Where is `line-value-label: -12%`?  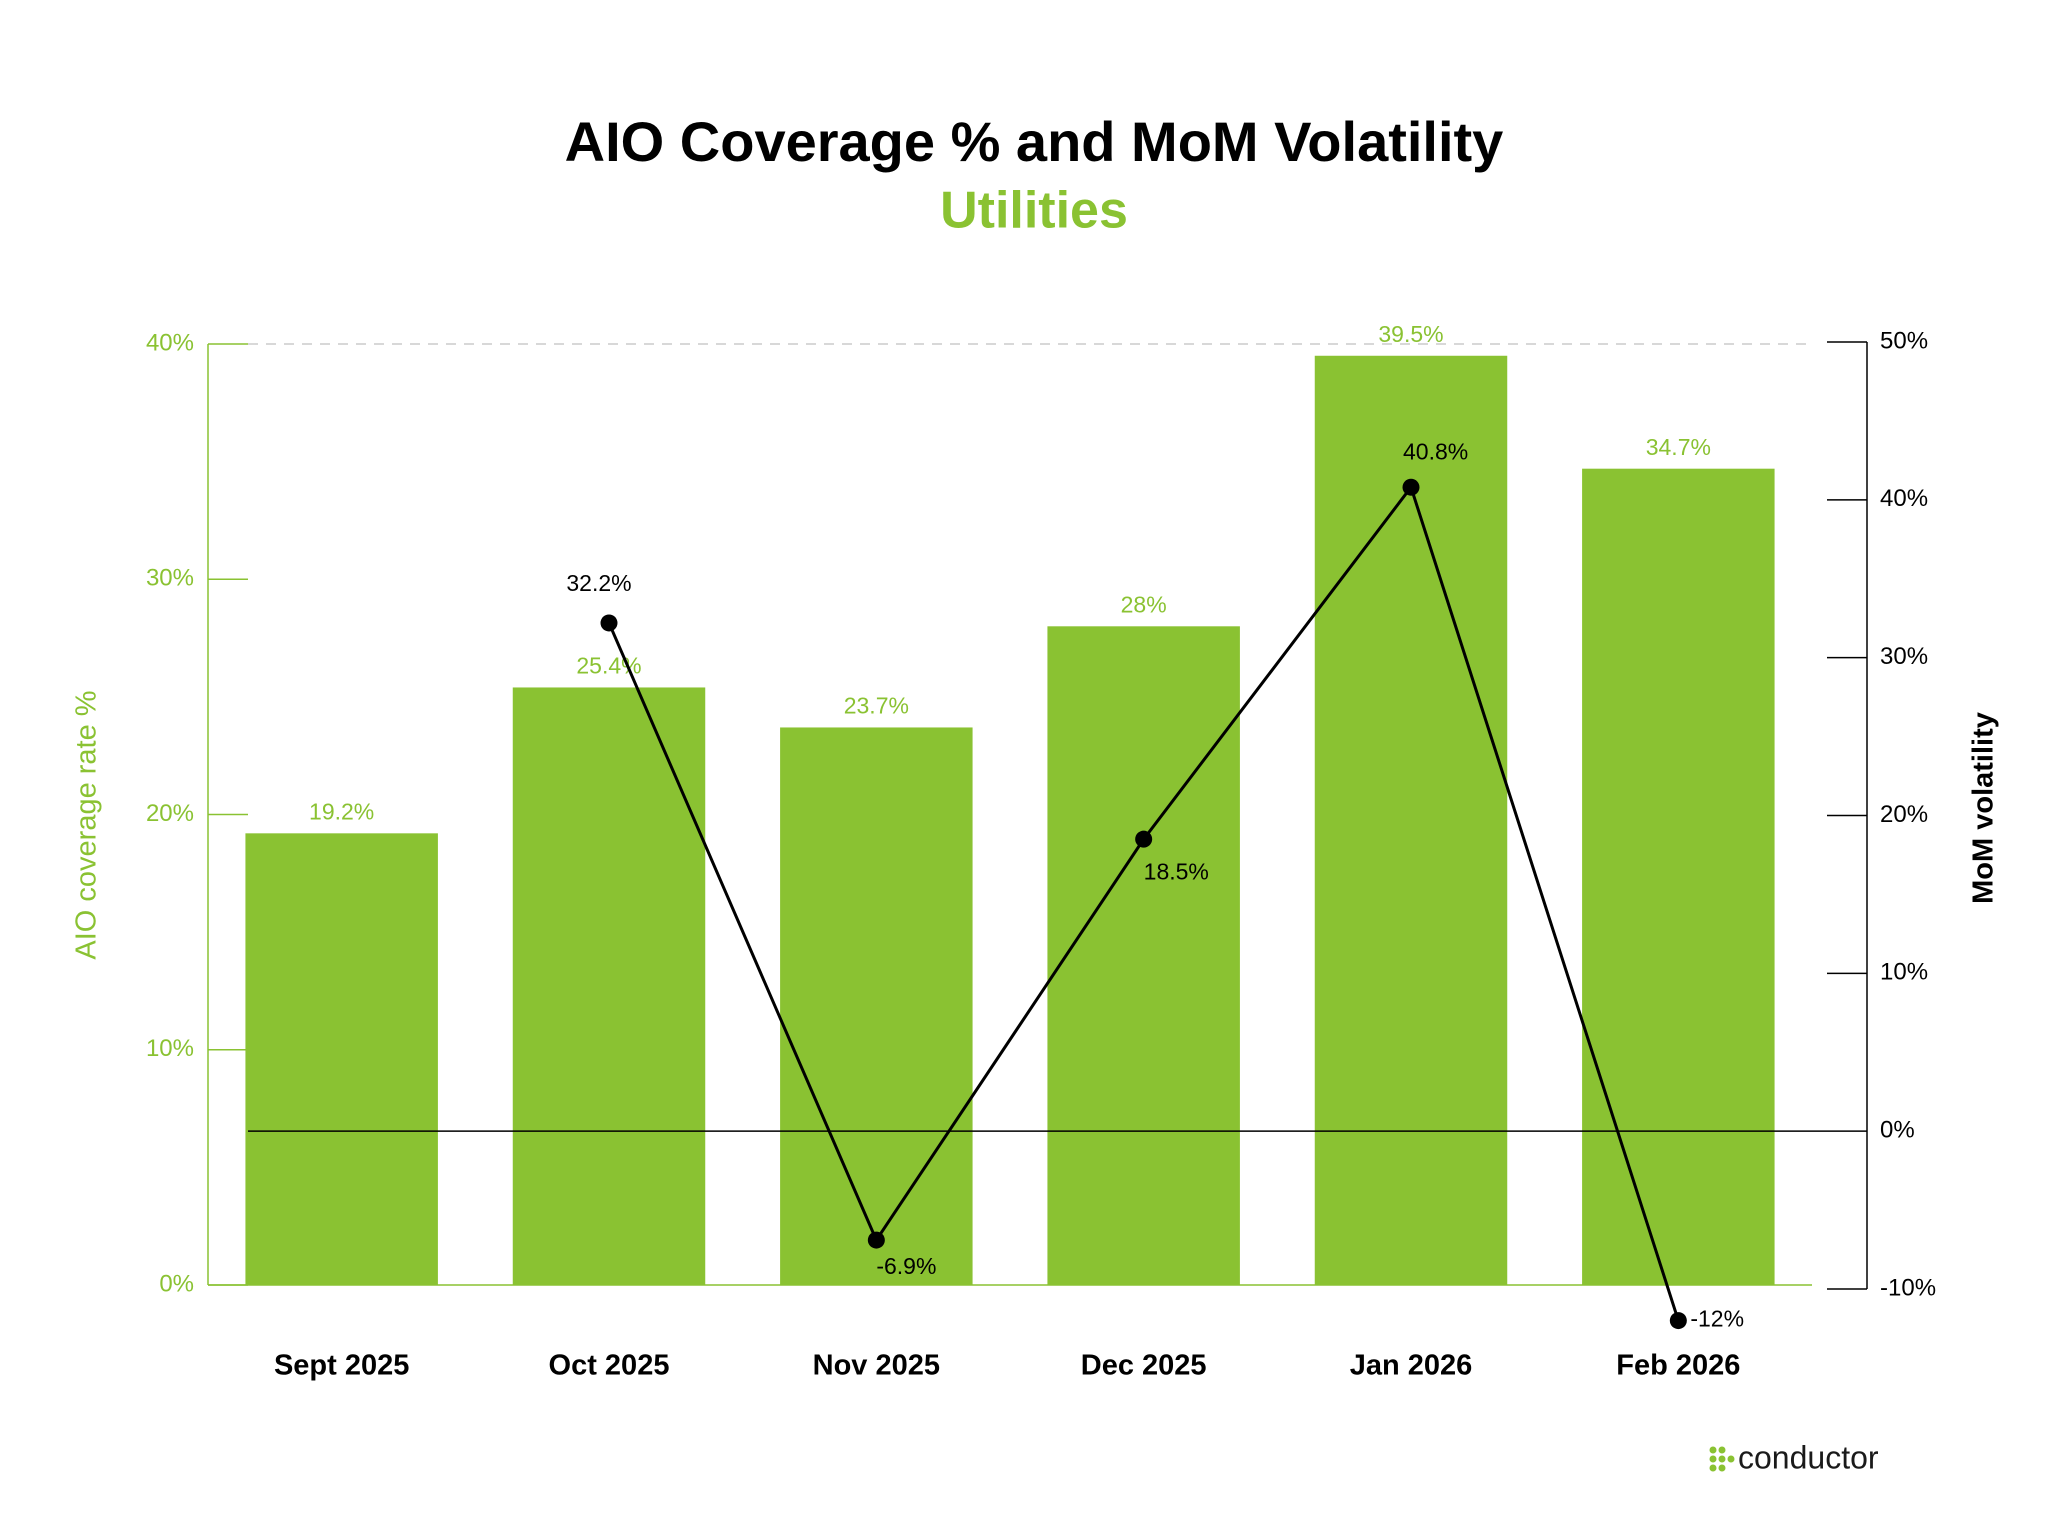
line-value-label: -12% is located at coordinates (1717, 1319).